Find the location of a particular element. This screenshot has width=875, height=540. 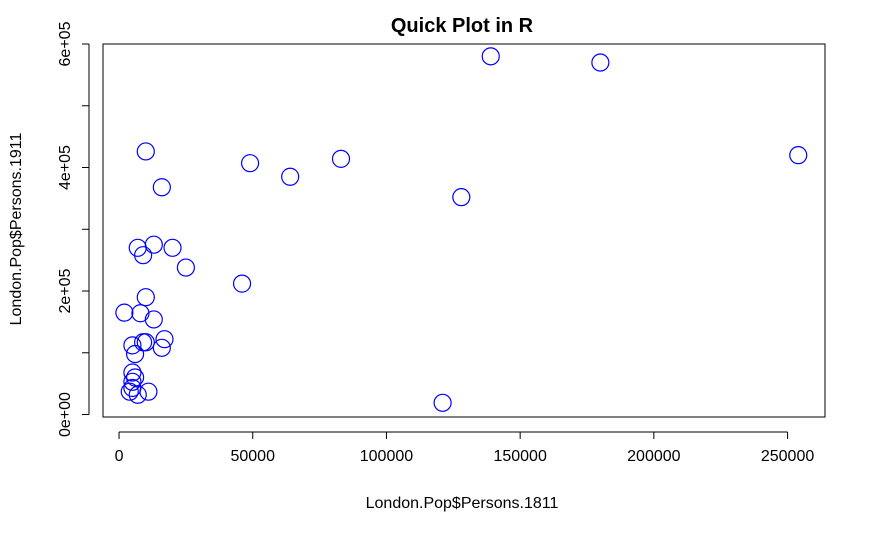

y-axis-label: London.Pop$Persons.1911 is located at coordinates (16, 229).